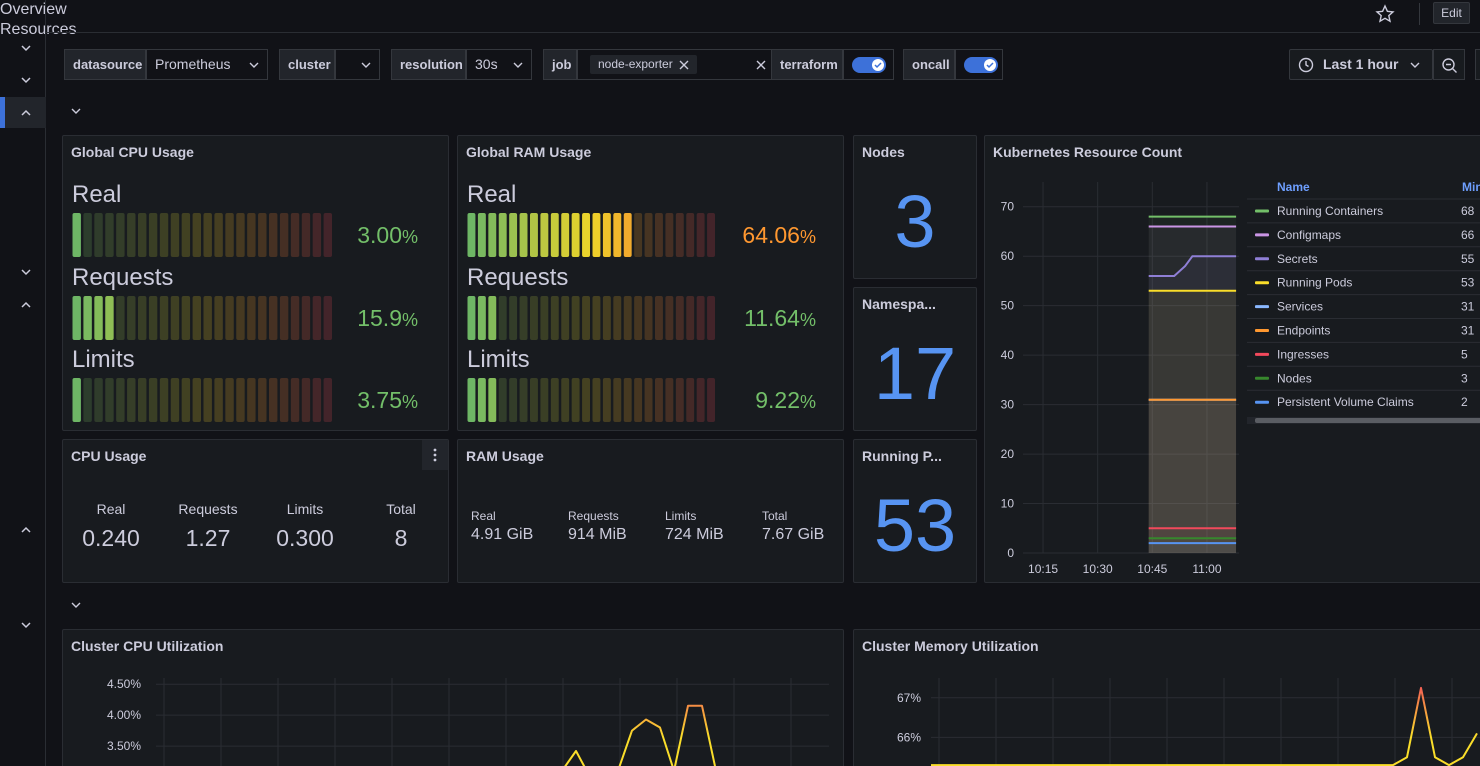  I want to click on panel-title: Kubernetes Resource Count, so click(1088, 152).